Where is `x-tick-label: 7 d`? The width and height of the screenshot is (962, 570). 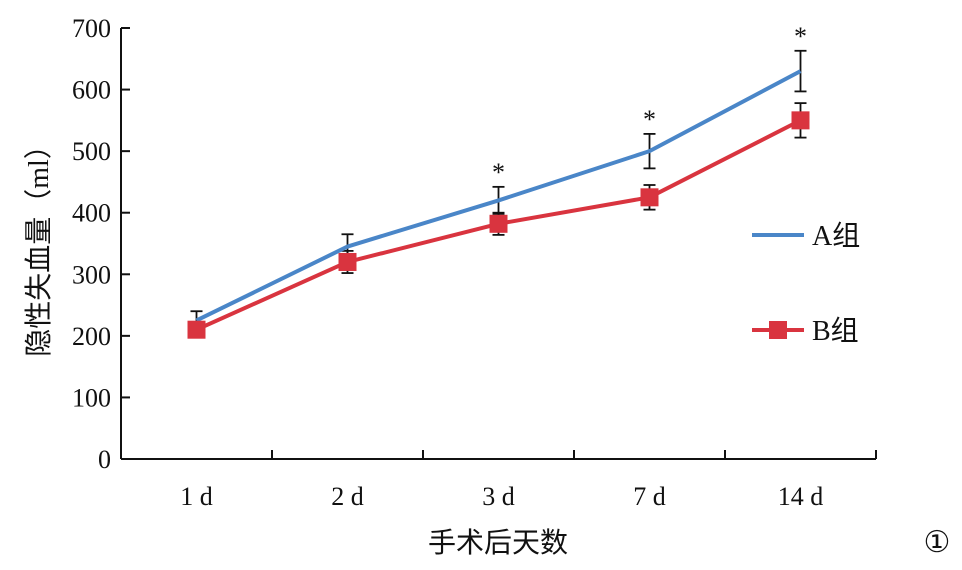 x-tick-label: 7 d is located at coordinates (649, 496).